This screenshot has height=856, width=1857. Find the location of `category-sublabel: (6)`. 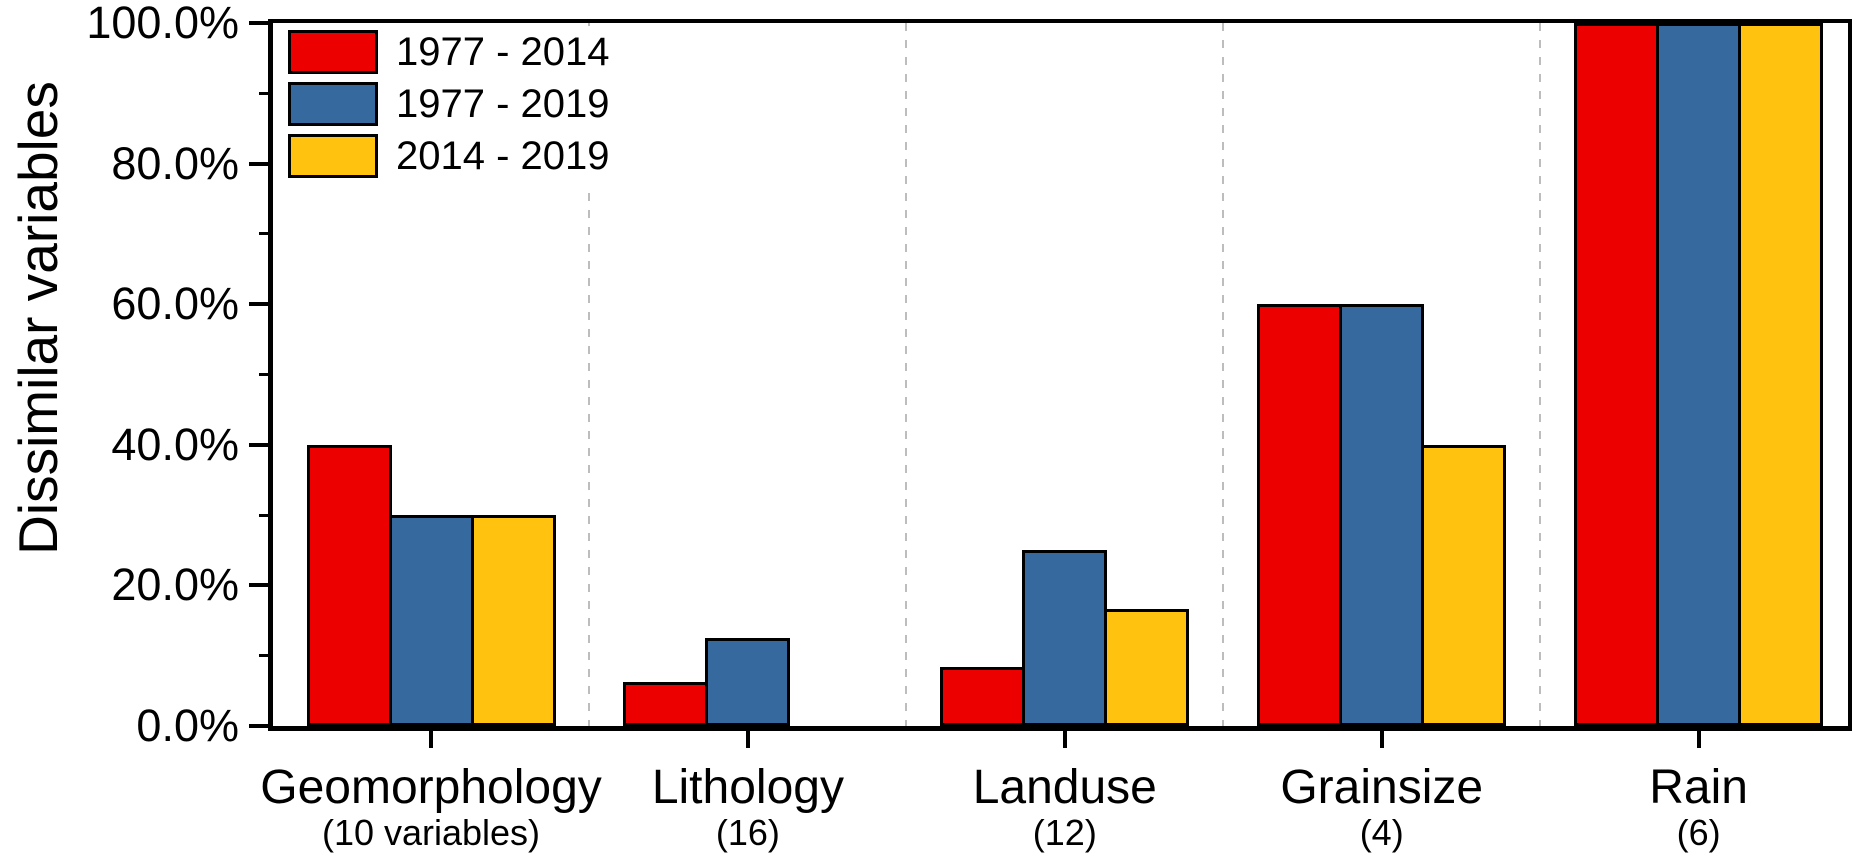

category-sublabel: (6) is located at coordinates (1698, 832).